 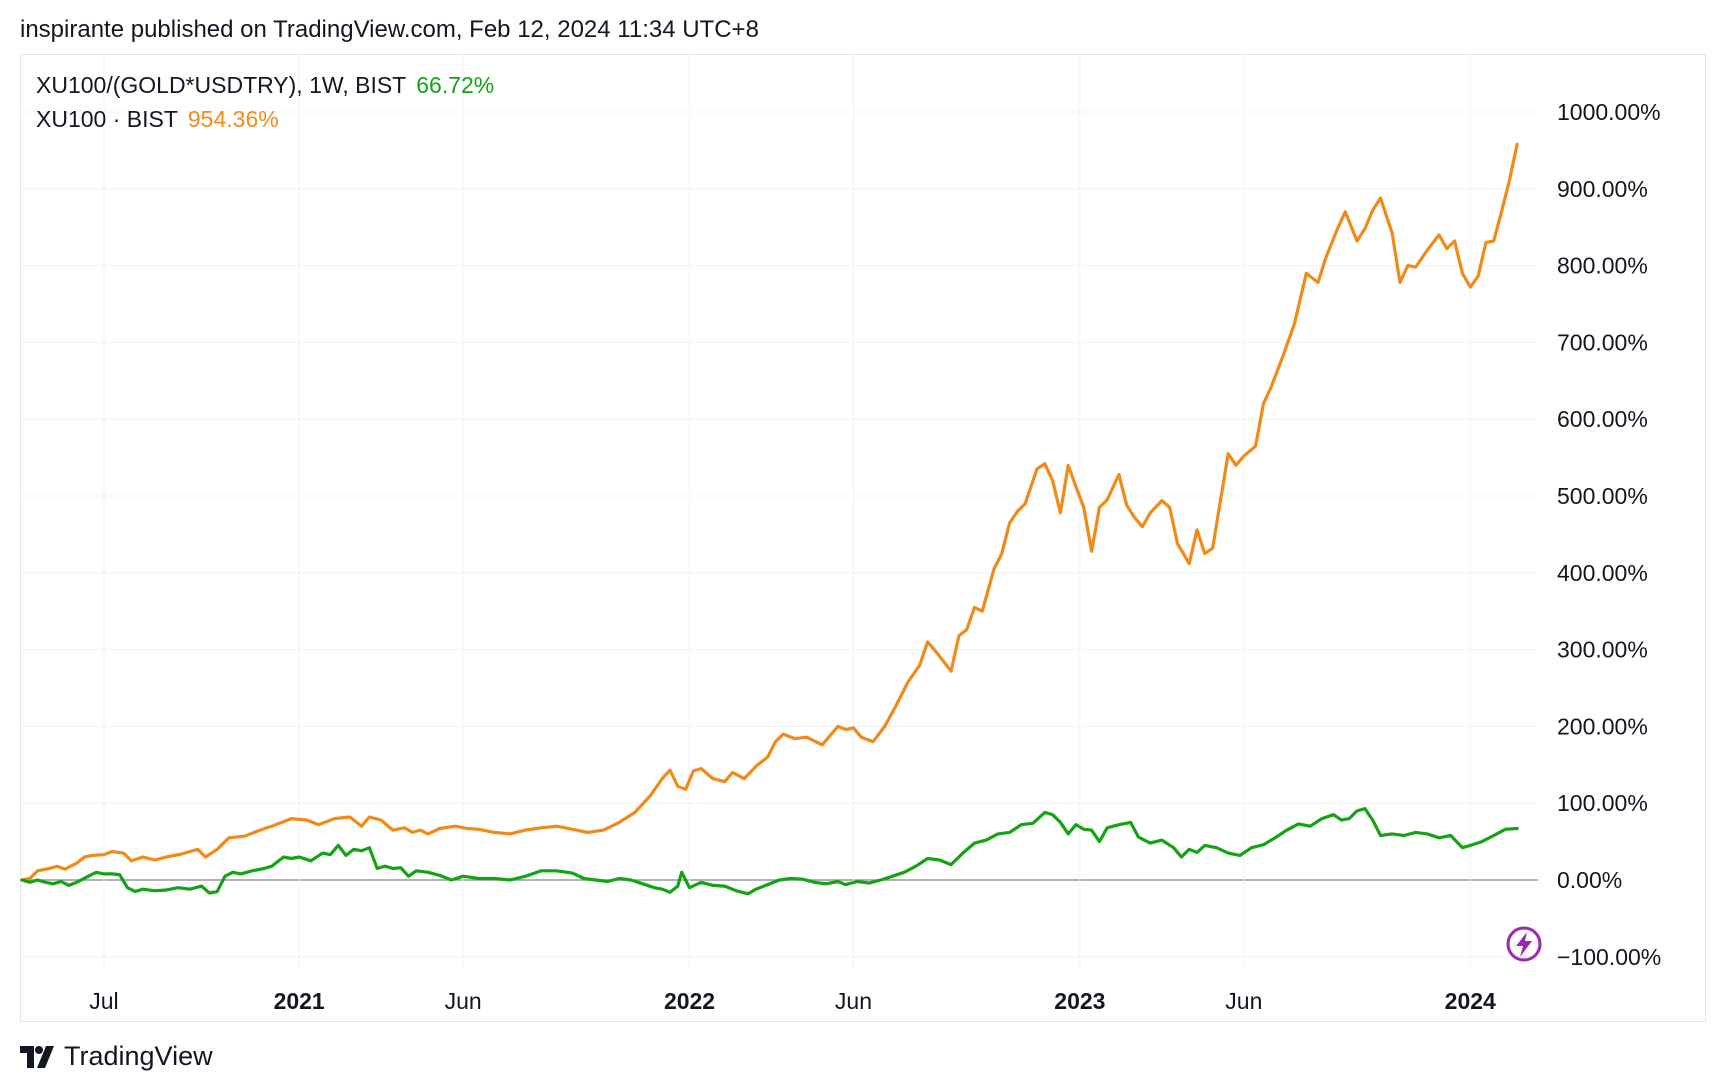 I want to click on x-axis-ticks: Jul 2021 Jun 2022 Jun 2023 Jun 2024, so click(x=792, y=1001).